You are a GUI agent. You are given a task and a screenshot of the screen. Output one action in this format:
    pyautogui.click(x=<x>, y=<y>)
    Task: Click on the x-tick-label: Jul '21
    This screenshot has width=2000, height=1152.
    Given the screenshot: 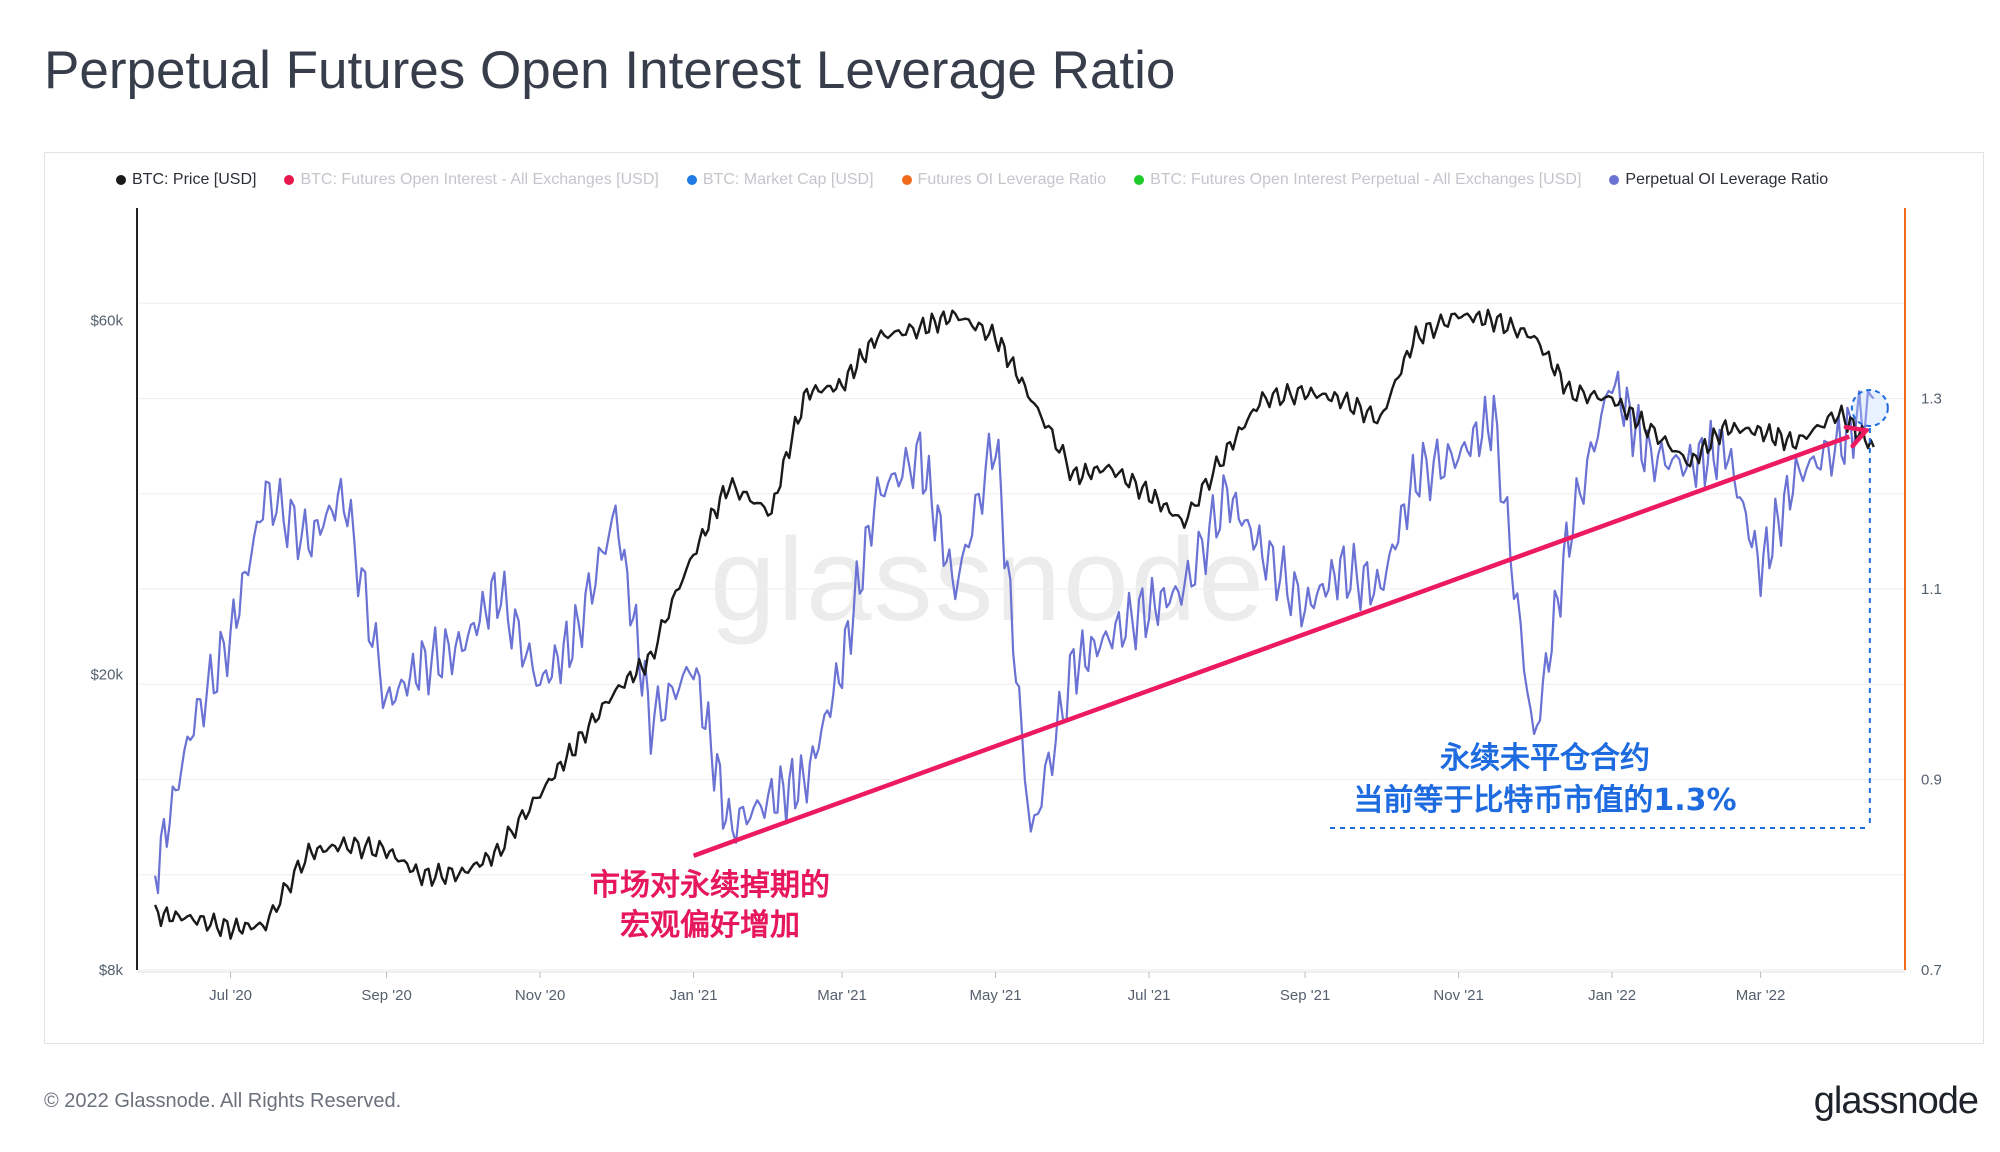 What is the action you would take?
    pyautogui.click(x=1149, y=995)
    